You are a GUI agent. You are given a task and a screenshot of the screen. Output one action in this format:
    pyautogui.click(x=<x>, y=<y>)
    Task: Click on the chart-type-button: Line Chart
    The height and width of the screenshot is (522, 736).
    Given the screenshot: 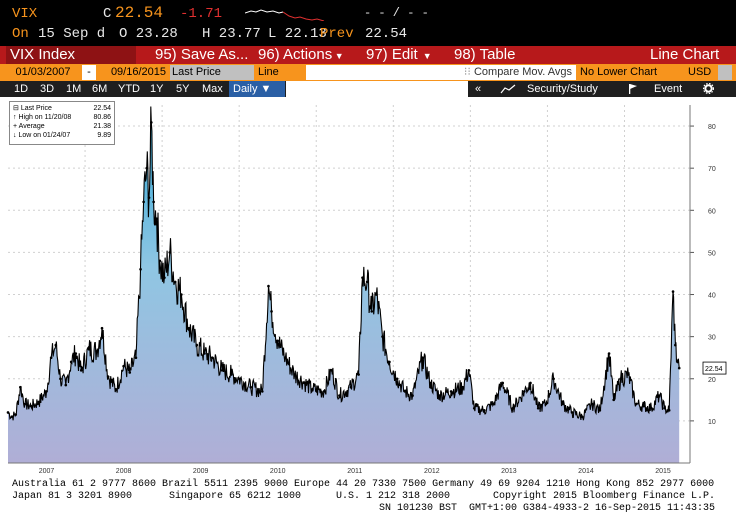 What is the action you would take?
    pyautogui.click(x=685, y=54)
    